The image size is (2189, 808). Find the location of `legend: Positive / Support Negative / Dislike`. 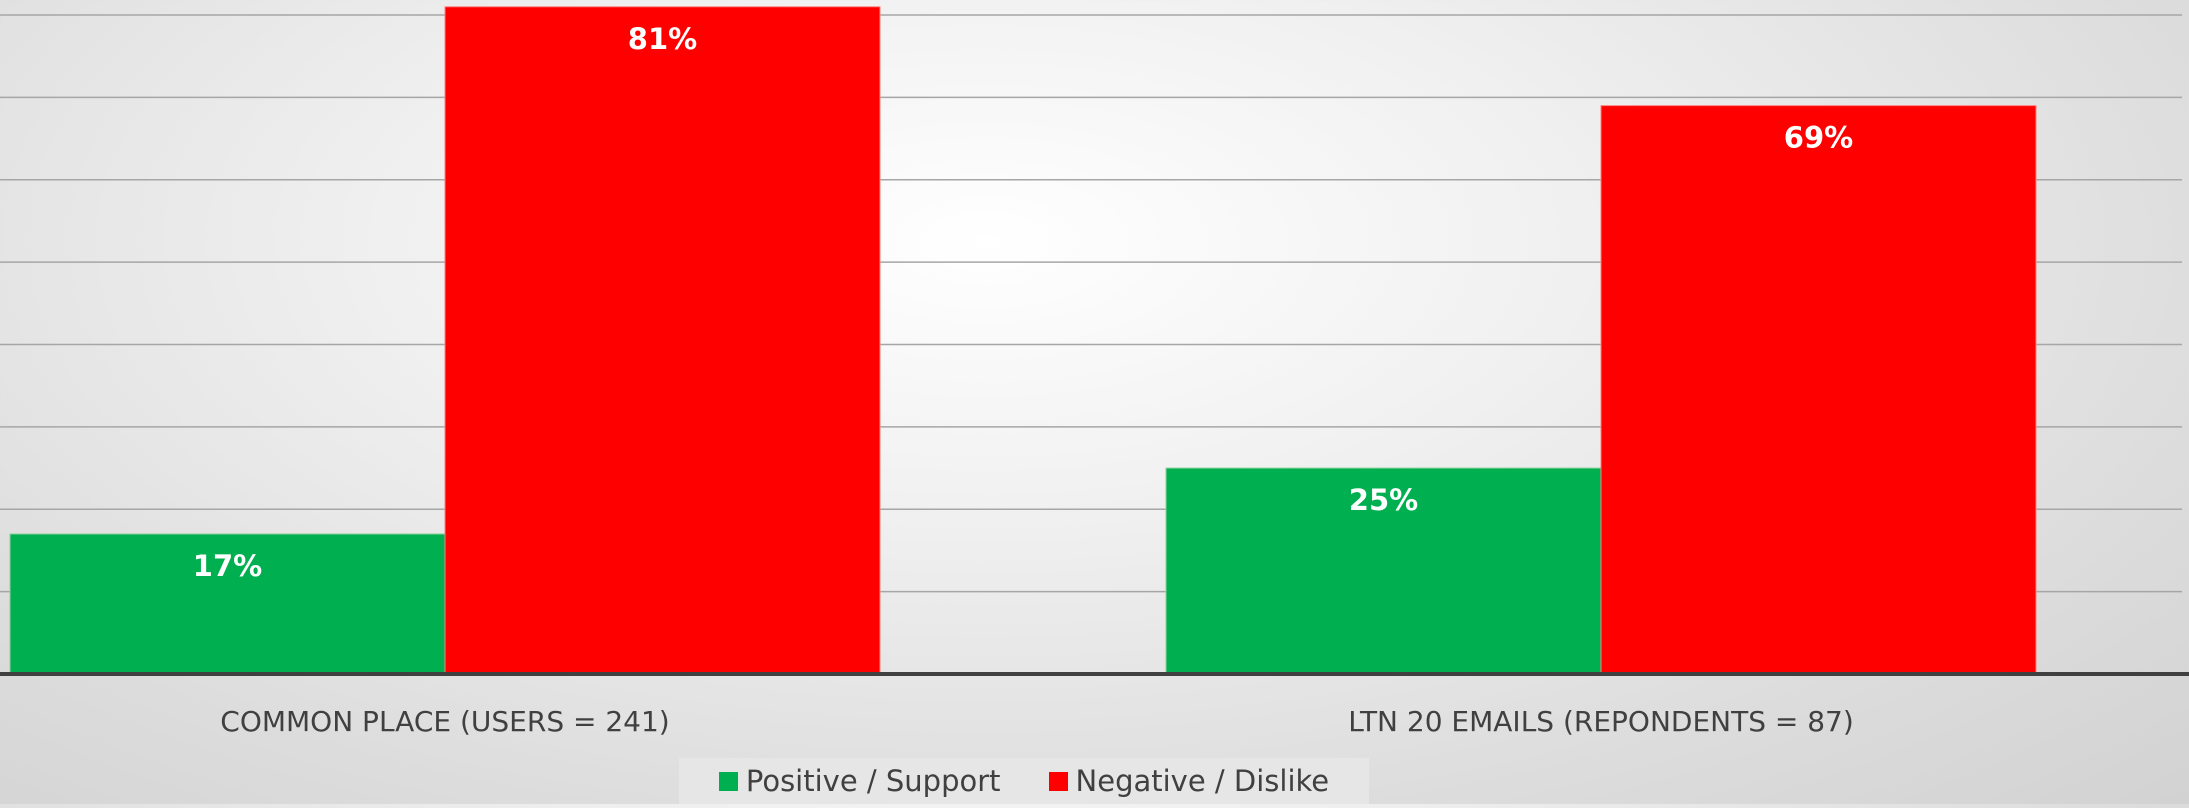

legend: Positive / Support Negative / Dislike is located at coordinates (1024, 781).